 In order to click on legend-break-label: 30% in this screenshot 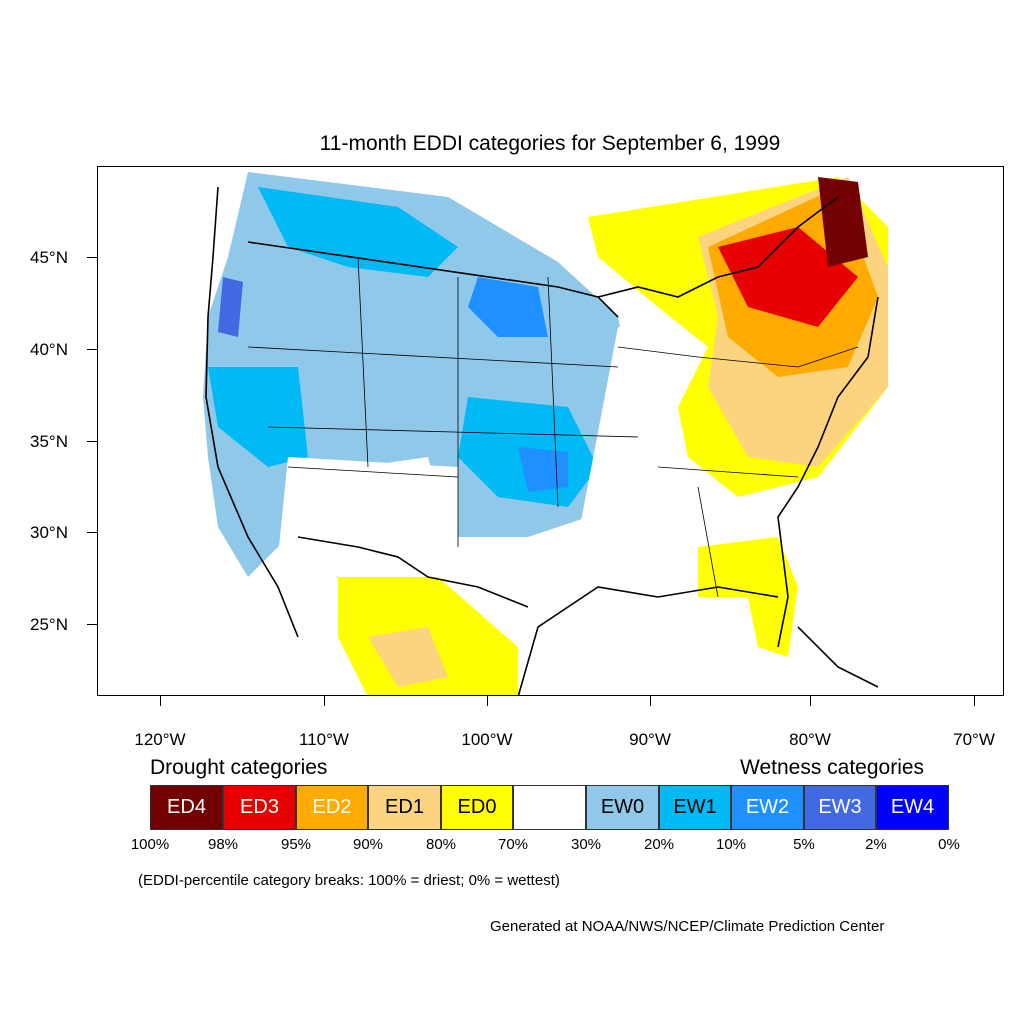, I will do `click(586, 844)`.